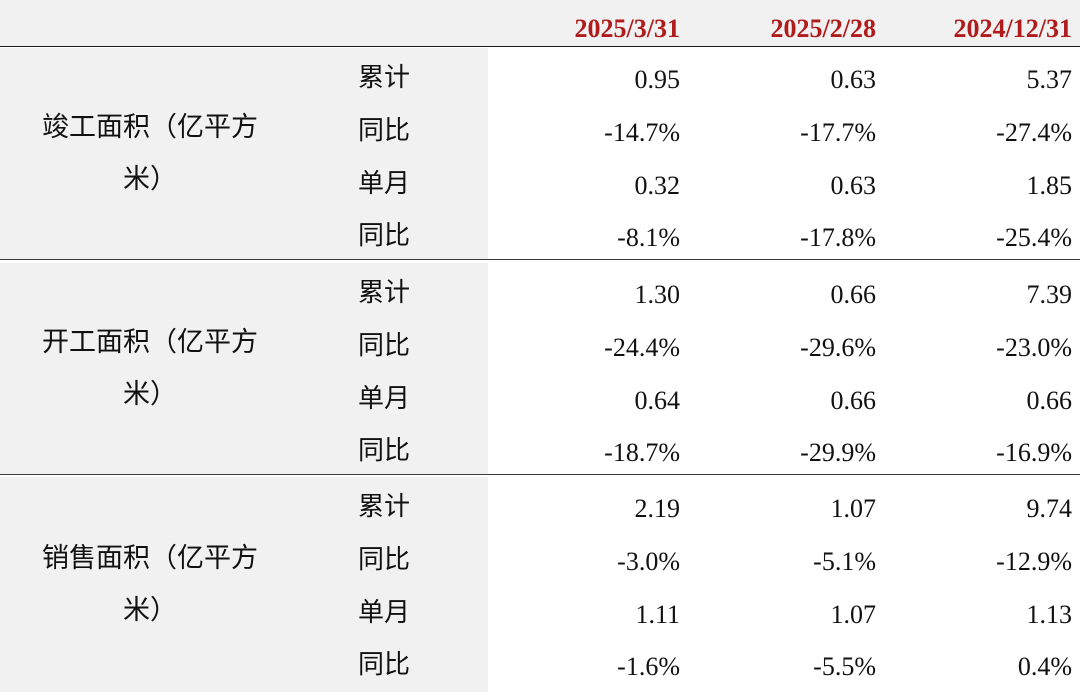 Image resolution: width=1080 pixels, height=695 pixels. I want to click on cell-value: -5.1%, so click(844, 561).